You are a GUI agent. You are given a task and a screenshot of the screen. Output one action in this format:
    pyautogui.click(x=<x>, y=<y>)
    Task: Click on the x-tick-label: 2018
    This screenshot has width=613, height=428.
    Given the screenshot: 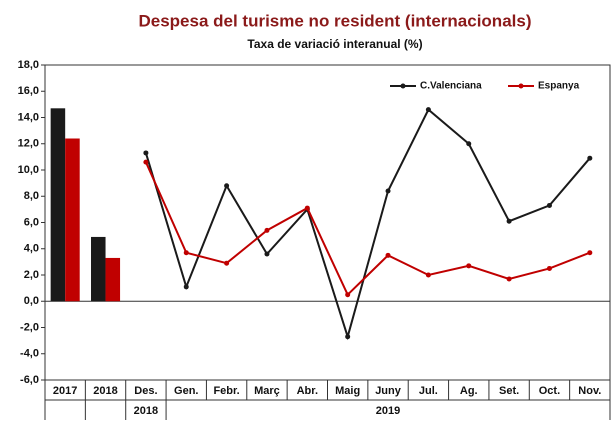 What is the action you would take?
    pyautogui.click(x=105, y=391)
    